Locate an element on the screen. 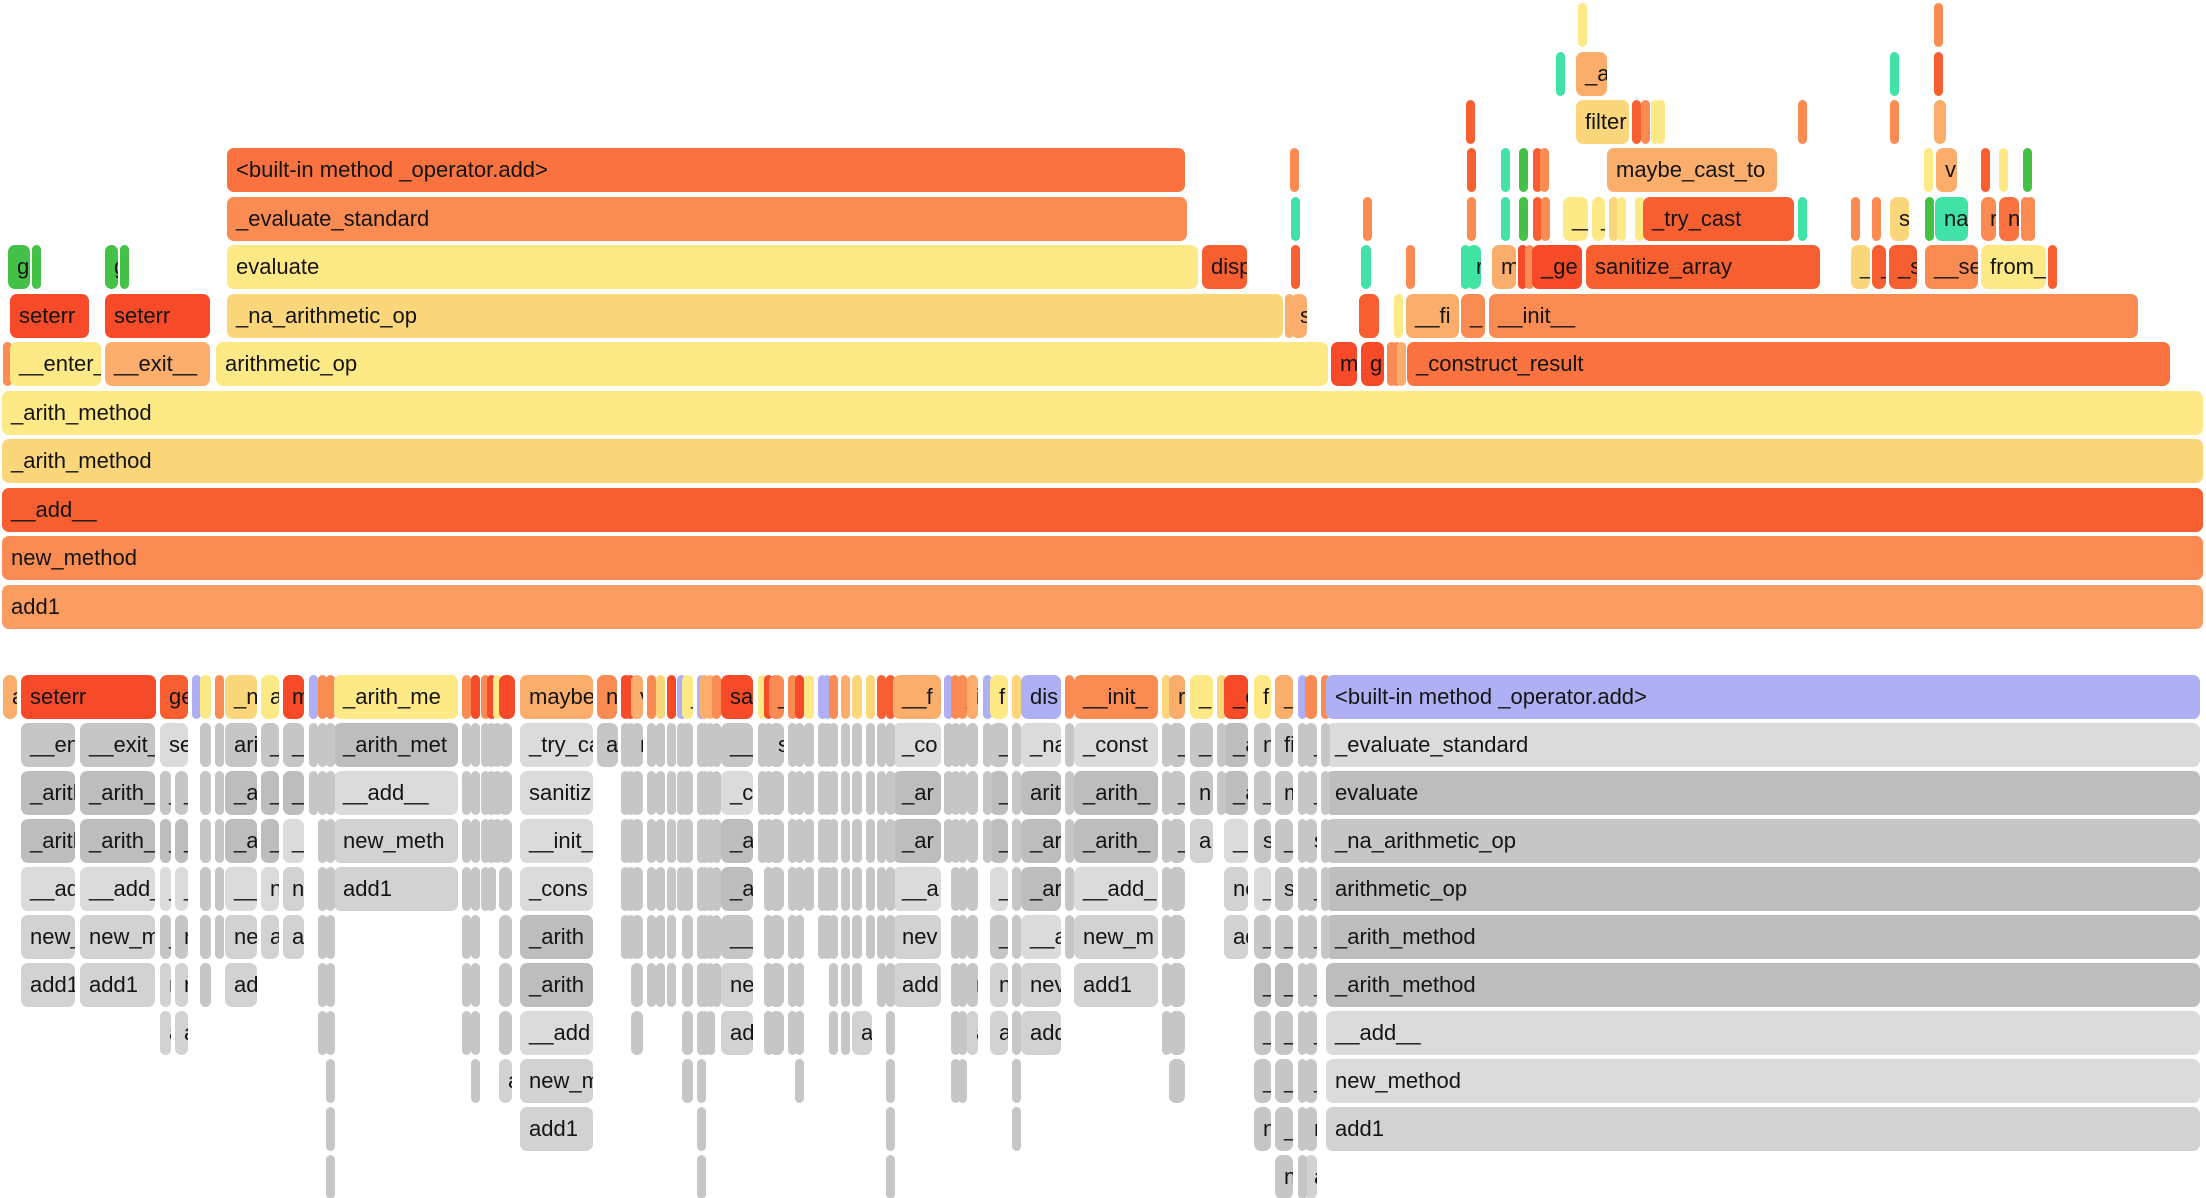 The height and width of the screenshot is (1198, 2206). caller-frame-bar: __ is located at coordinates (293, 841).